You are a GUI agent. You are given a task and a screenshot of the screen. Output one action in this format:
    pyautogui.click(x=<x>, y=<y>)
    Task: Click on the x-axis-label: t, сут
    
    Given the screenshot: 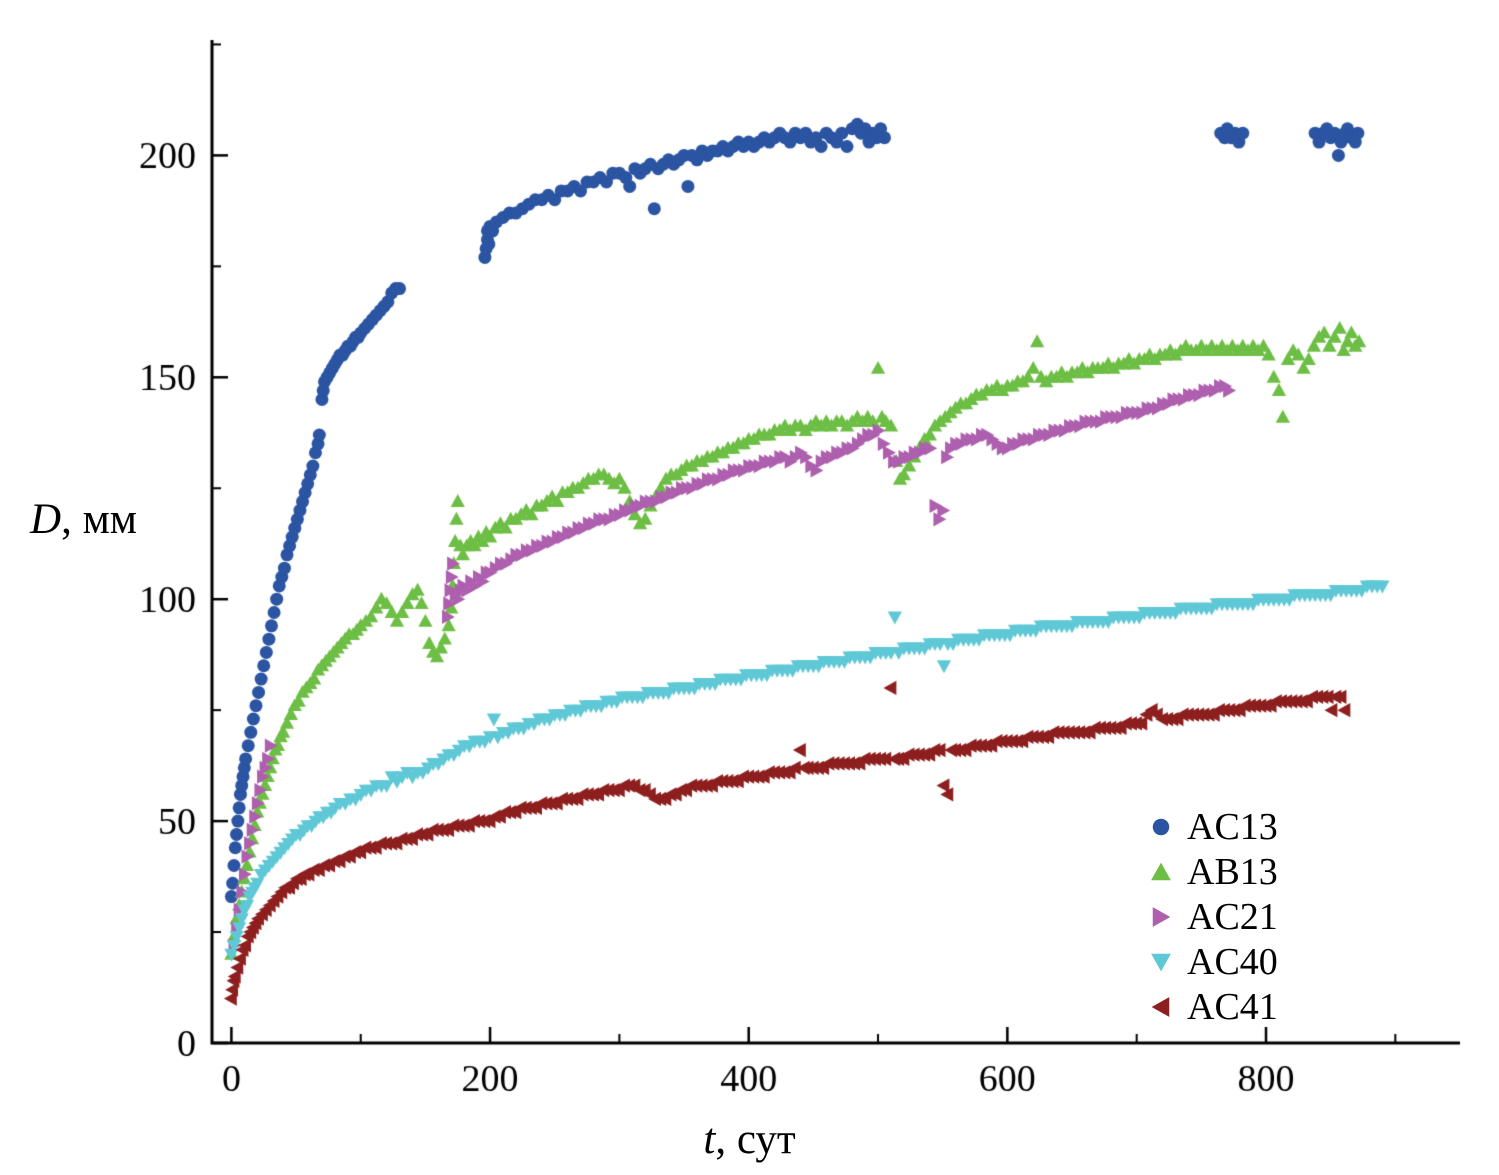 What is the action you would take?
    pyautogui.click(x=749, y=1139)
    